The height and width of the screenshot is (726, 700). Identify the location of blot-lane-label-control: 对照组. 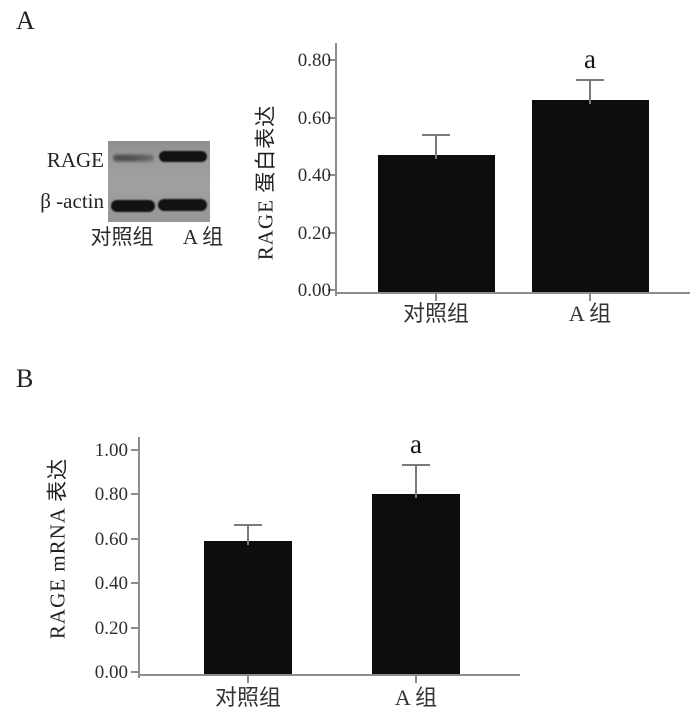
(122, 237).